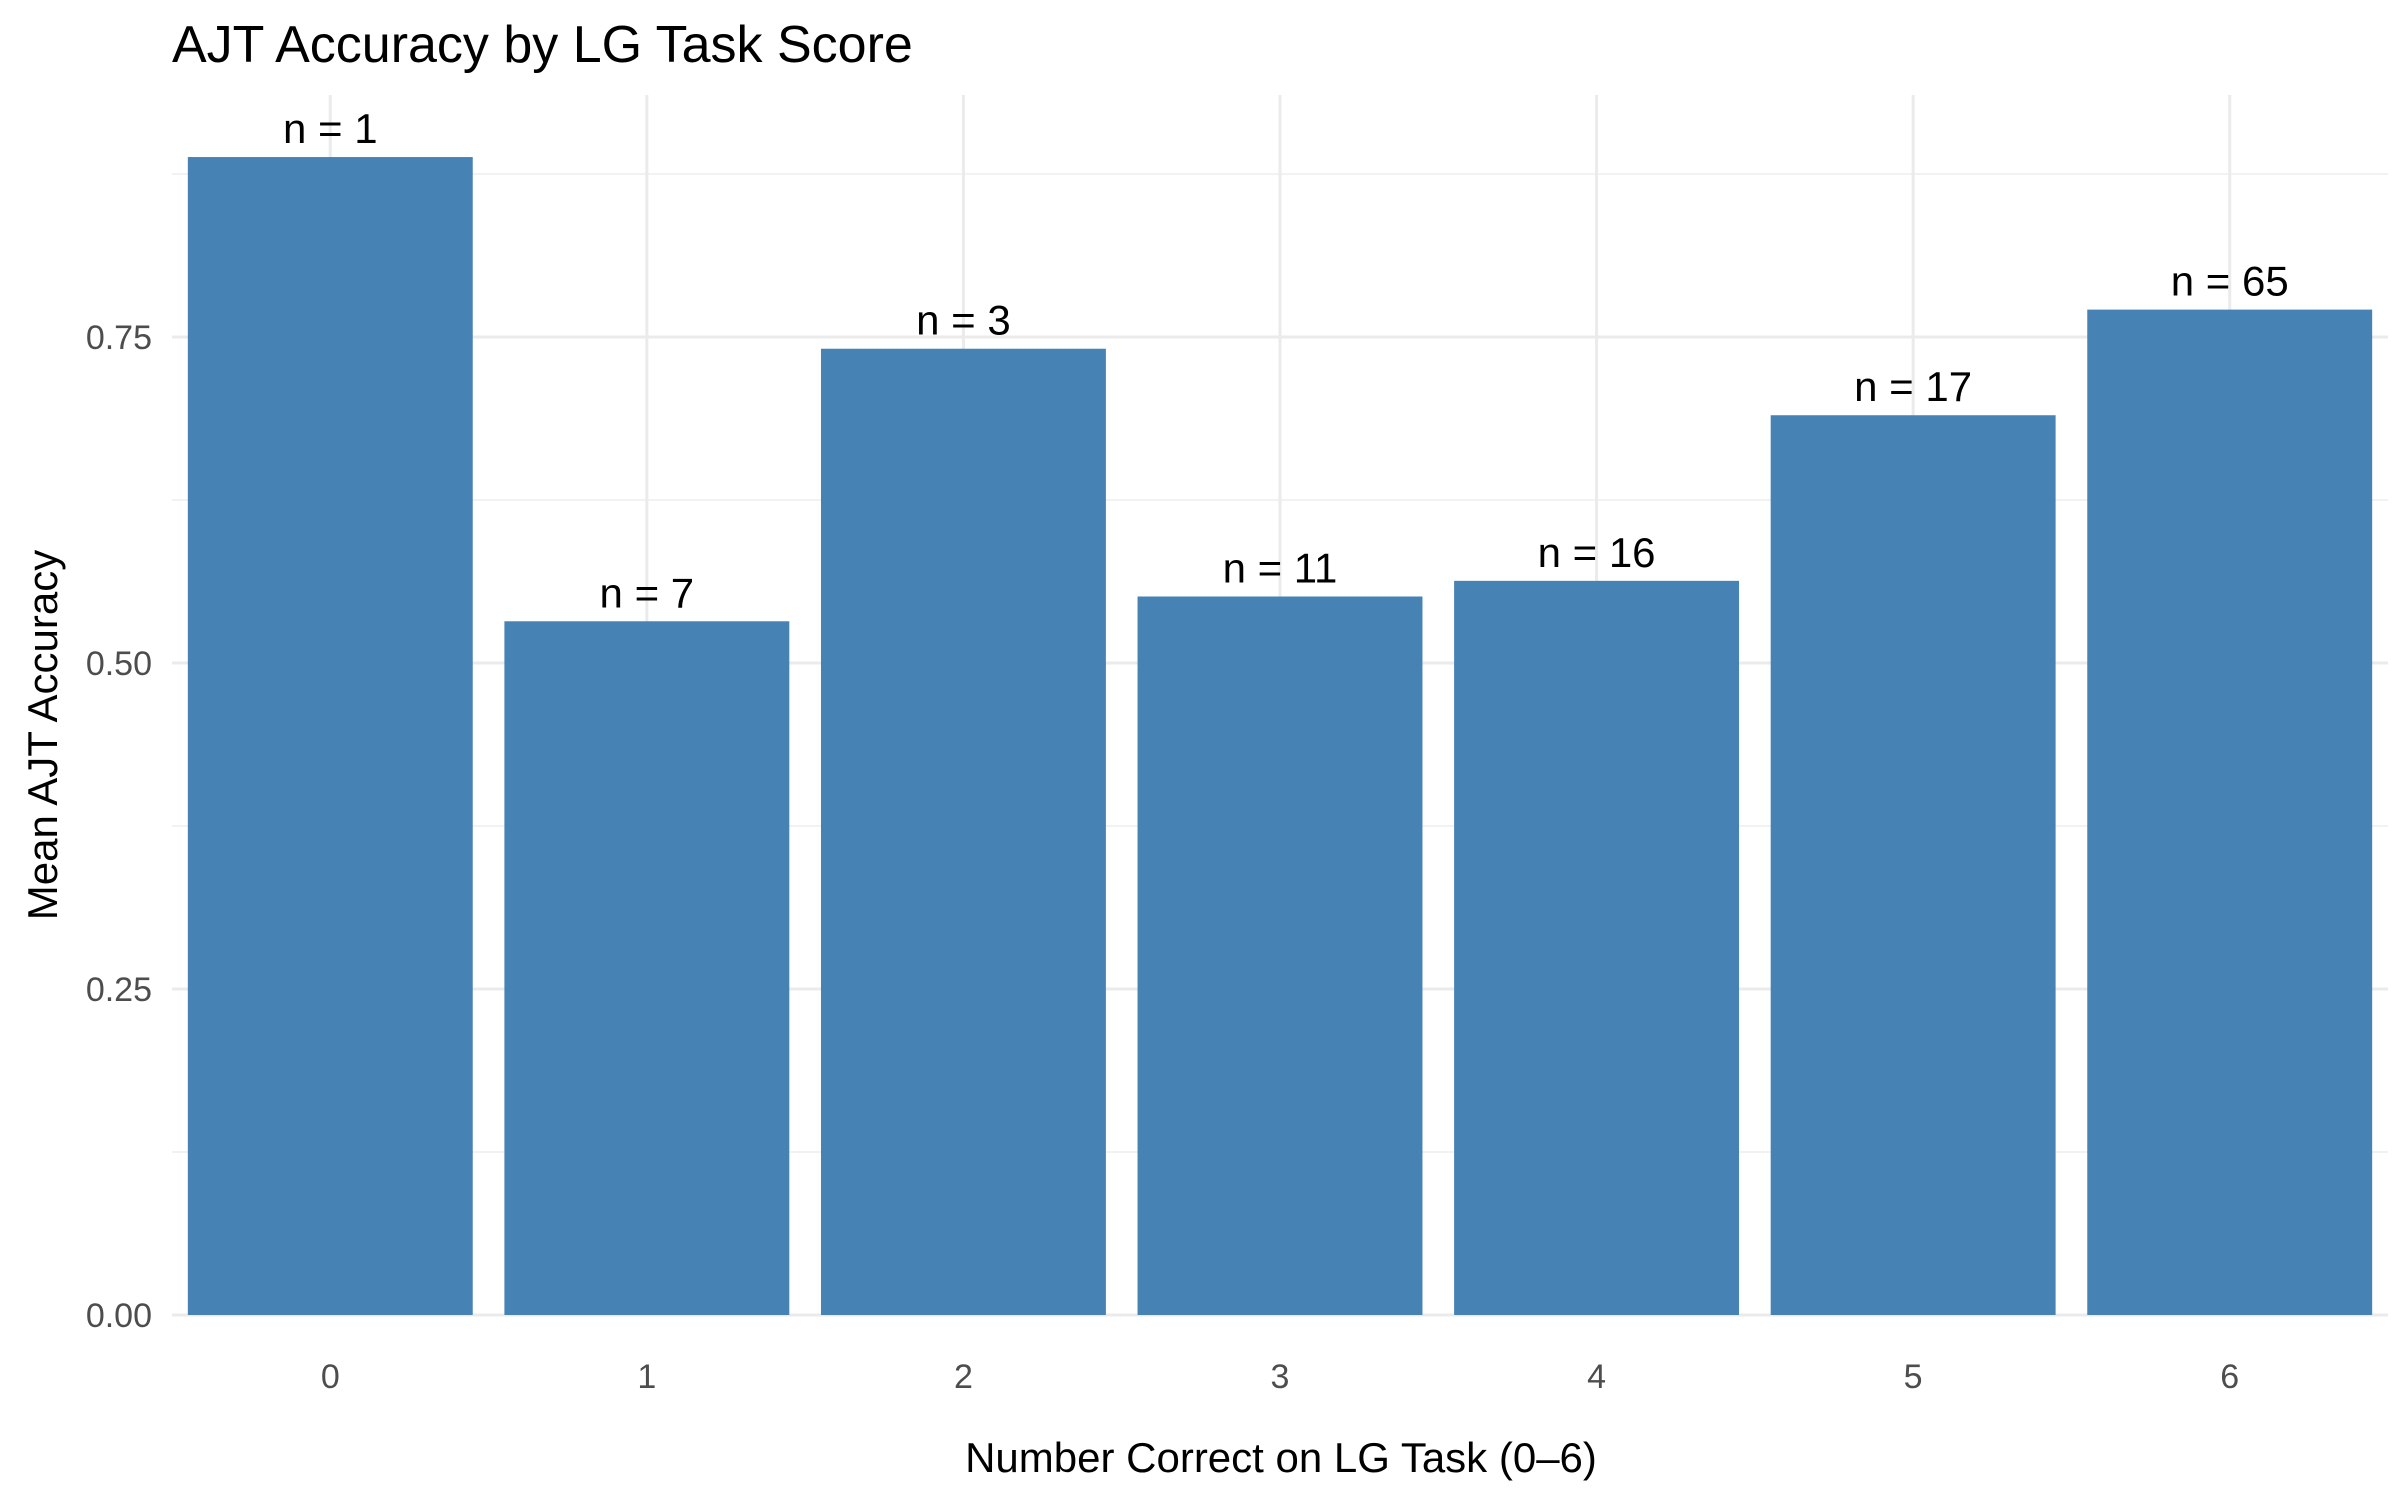 This screenshot has width=2400, height=1500. Describe the element at coordinates (542, 45) in the screenshot. I see `chart-title: AJT Accuracy by LG Task Score` at that location.